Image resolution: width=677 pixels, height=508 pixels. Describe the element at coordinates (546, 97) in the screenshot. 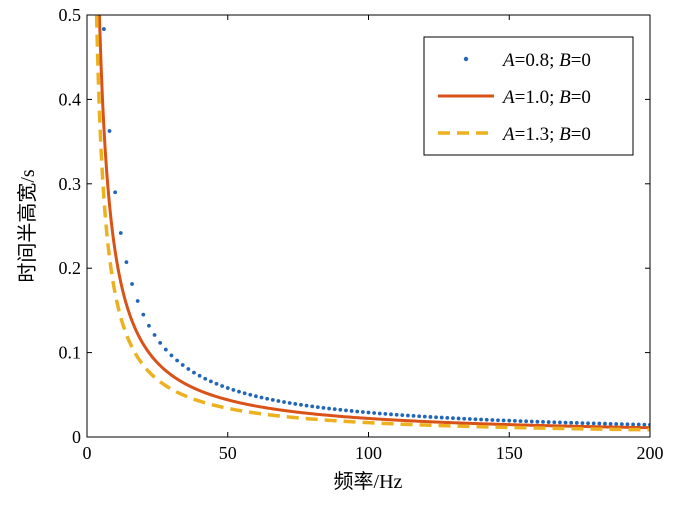

I see `legend-label: A=1.0; B=0` at that location.